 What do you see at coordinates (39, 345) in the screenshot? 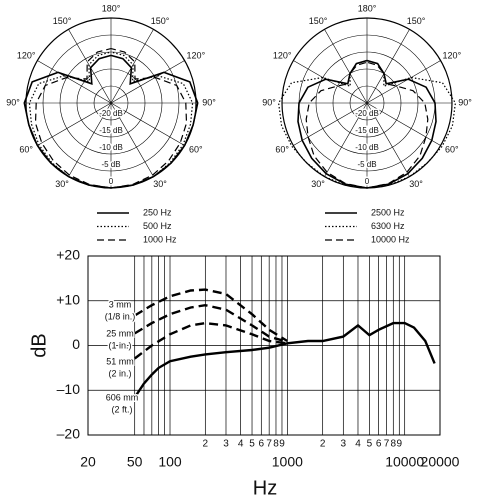
I see `y-axis-label: dB` at bounding box center [39, 345].